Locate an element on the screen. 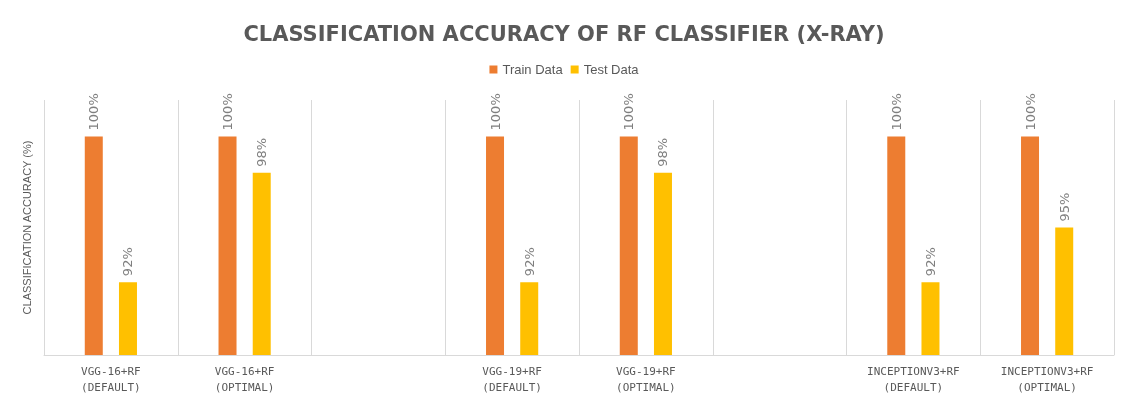 This screenshot has width=1128, height=405. x-tick-label: VGG-19+RF (DEFAULT) is located at coordinates (512, 379).